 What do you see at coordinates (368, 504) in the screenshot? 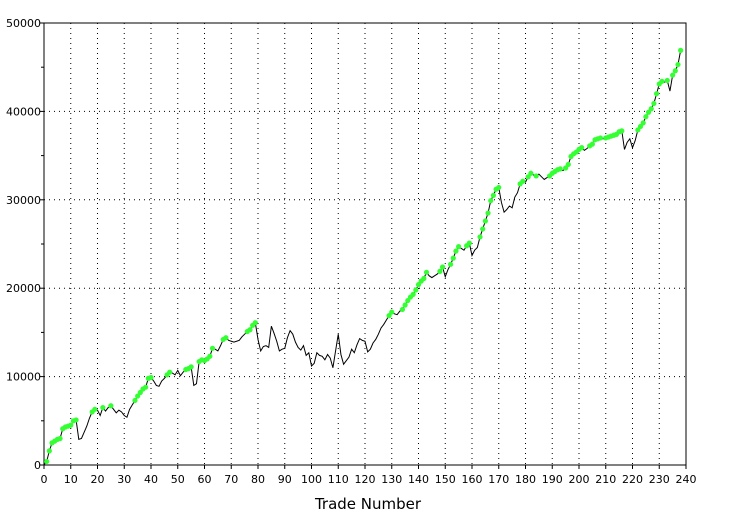
I see `x-axis-title: Trade Number` at bounding box center [368, 504].